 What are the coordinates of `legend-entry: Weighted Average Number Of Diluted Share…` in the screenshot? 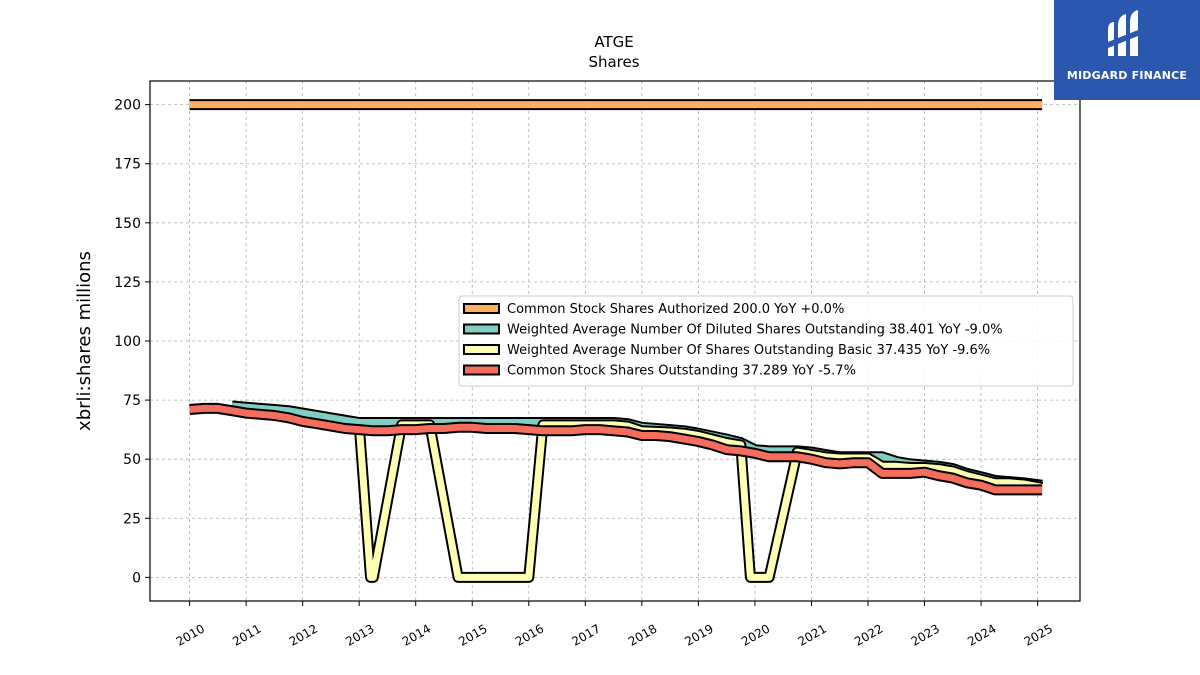 It's located at (755, 330).